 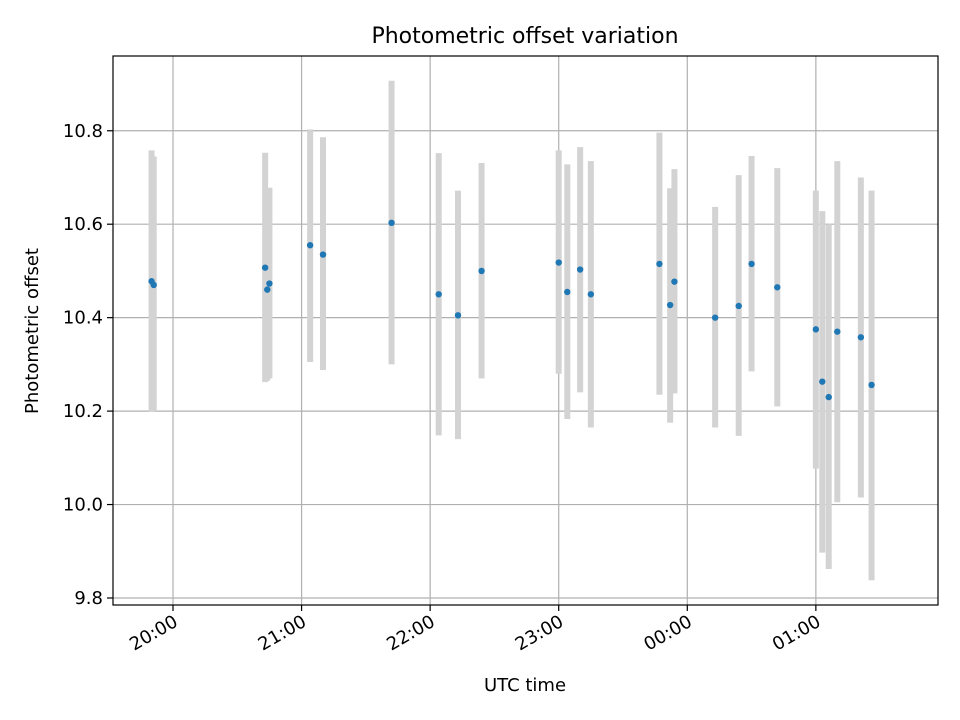 I want to click on y-tick-label: 10.0, so click(x=83, y=505).